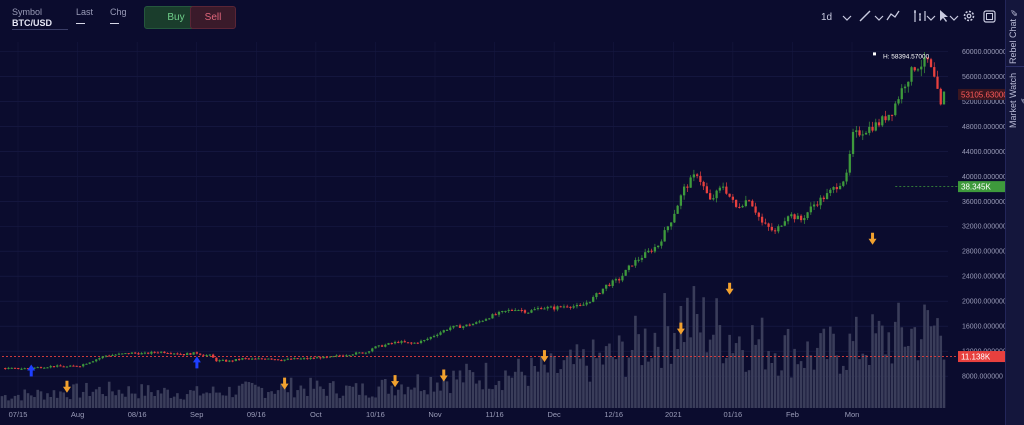  Describe the element at coordinates (1013, 35) in the screenshot. I see `side-tab-rebel-chat: Rebel Chat ✎` at that location.